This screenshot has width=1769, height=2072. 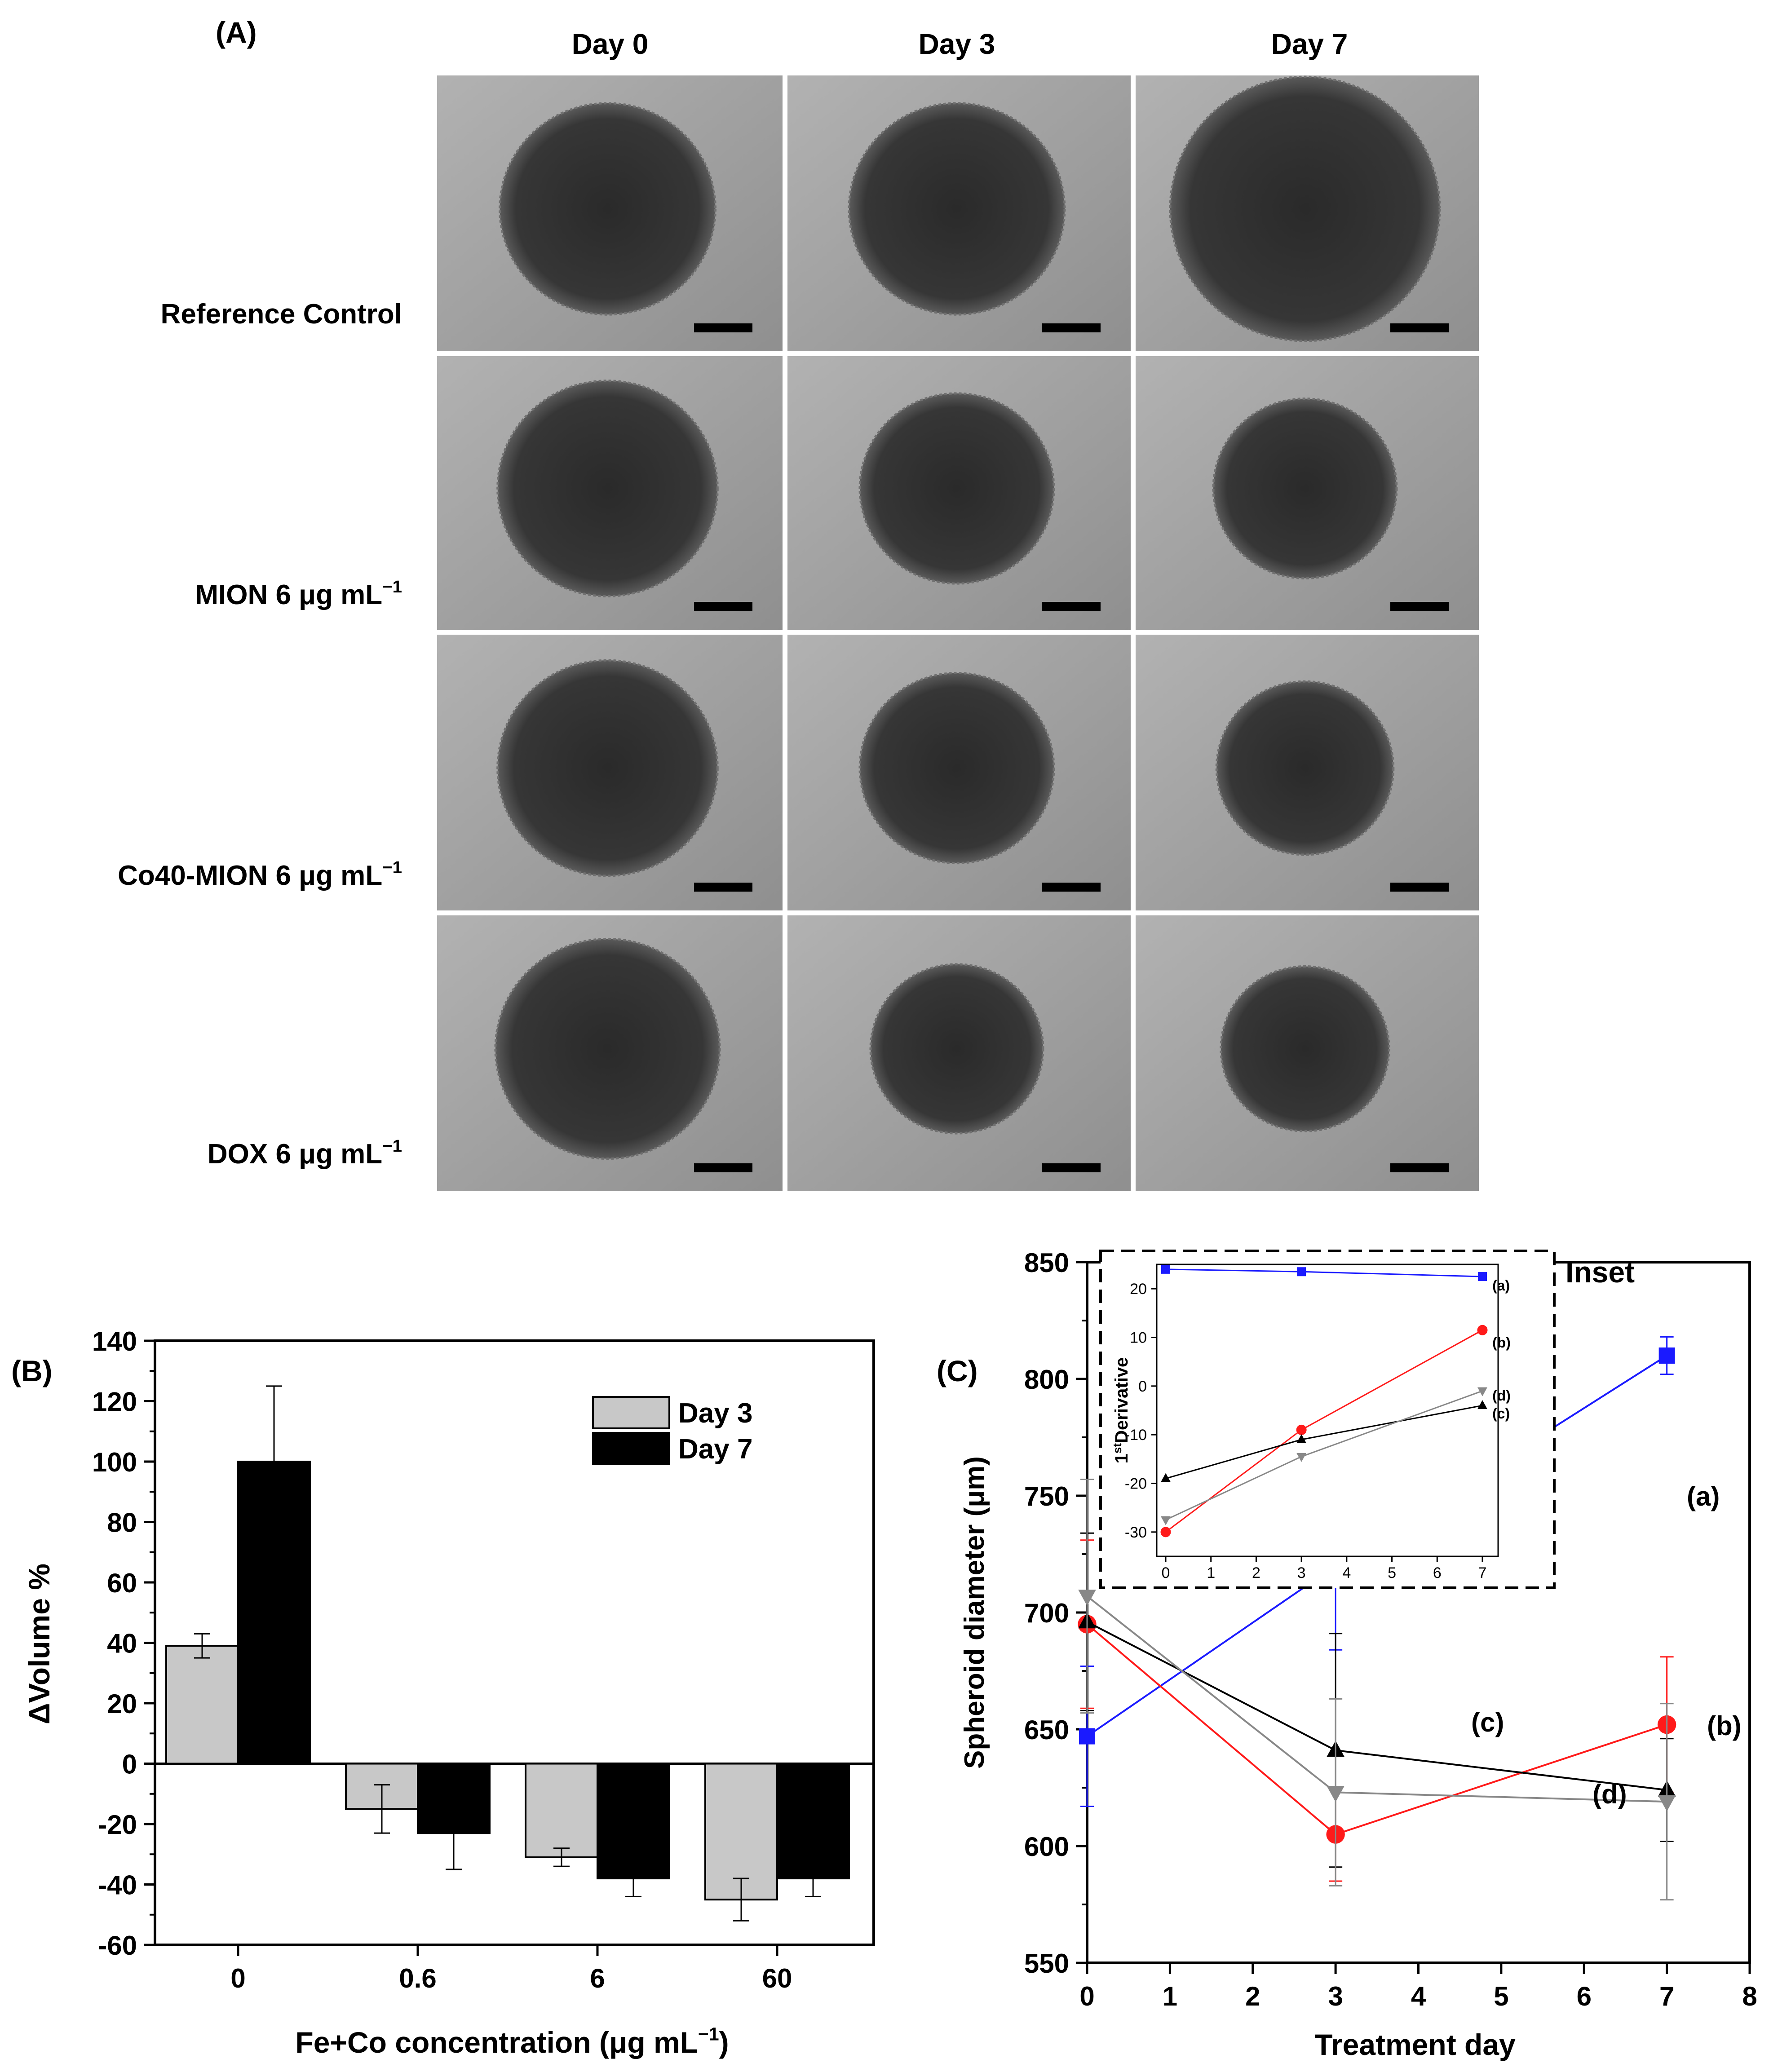 What do you see at coordinates (122, 1583) in the screenshot?
I see `y-tick-label-b-6: 60` at bounding box center [122, 1583].